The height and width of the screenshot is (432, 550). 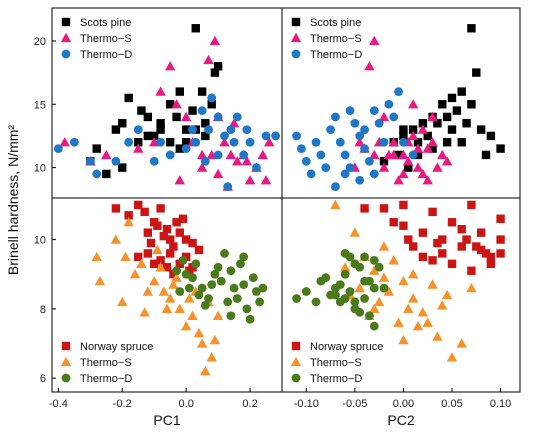 What do you see at coordinates (106, 39) in the screenshot?
I see `legend-label-thermo-s: Thermo−S` at bounding box center [106, 39].